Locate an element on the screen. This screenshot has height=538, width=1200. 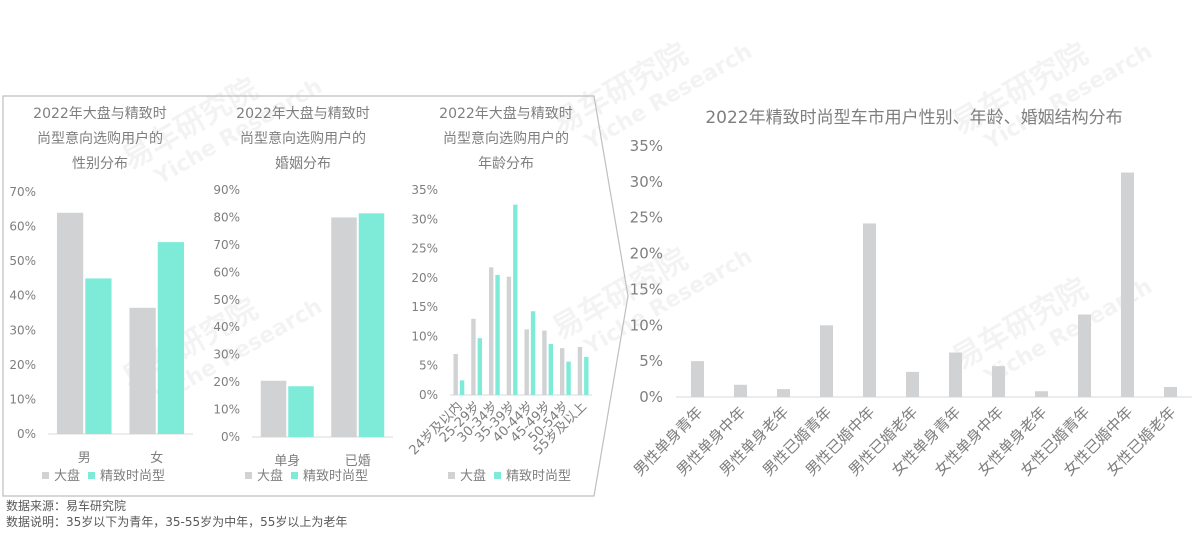
data-explanation-note: 数据说明：35岁以下为青年，35-55岁为中年，55岁以上为老年 is located at coordinates (177, 522).